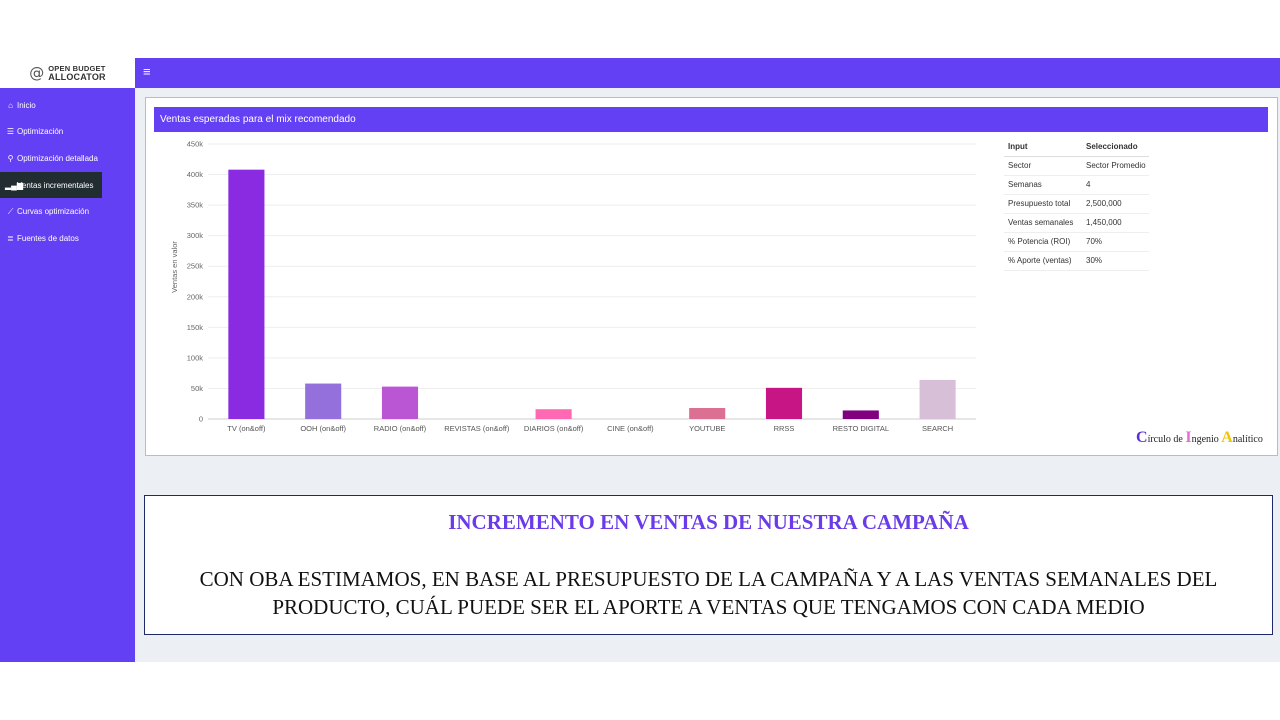  I want to click on column-header-seleccionado: Seleccionado, so click(1115, 147).